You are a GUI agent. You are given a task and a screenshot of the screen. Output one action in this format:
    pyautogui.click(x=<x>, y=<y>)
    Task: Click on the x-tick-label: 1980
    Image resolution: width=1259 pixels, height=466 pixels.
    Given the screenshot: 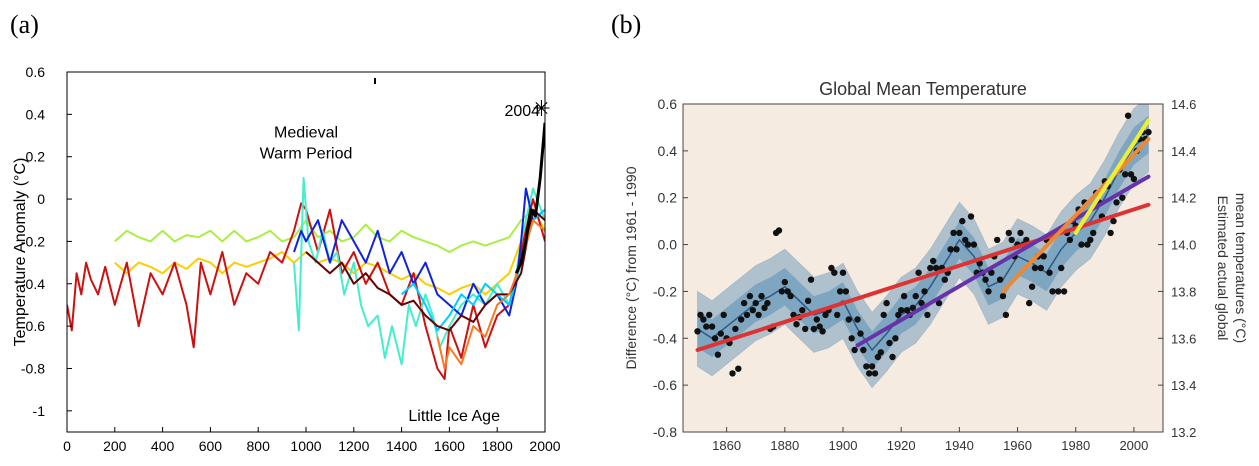 What is the action you would take?
    pyautogui.click(x=1075, y=445)
    